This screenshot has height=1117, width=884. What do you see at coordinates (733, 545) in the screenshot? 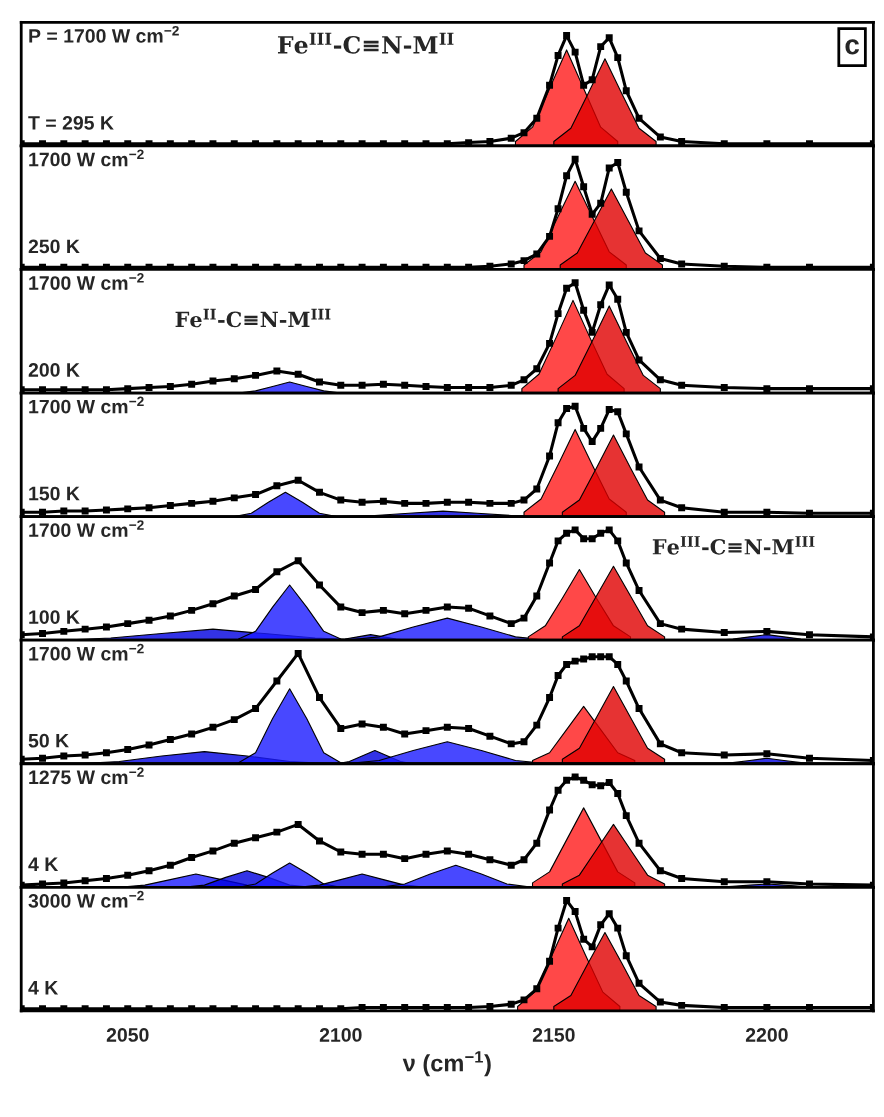
I see `annotation: Fe$^{III}$-C≡N-M$^{III}$` at bounding box center [733, 545].